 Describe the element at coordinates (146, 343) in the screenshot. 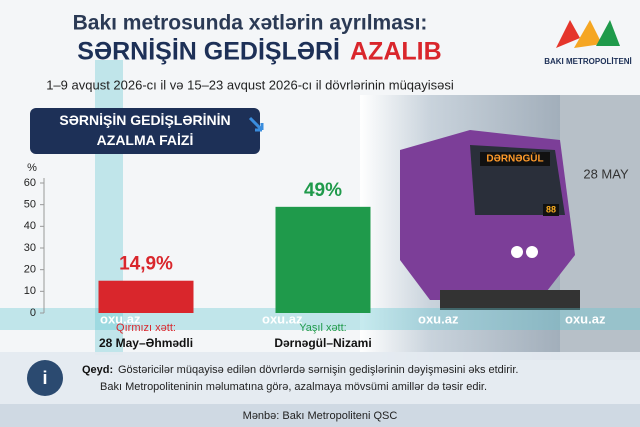

I see `category-route: 28 May–Əhmədli` at that location.